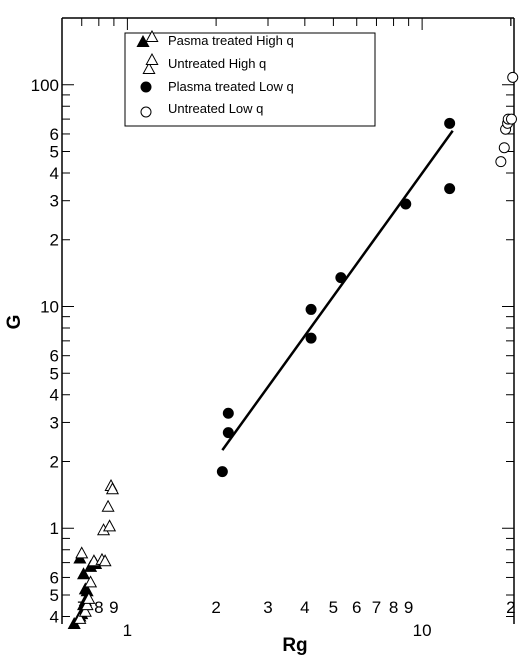 Image resolution: width=526 pixels, height=661 pixels. I want to click on y-tick-label: 10, so click(49, 307).